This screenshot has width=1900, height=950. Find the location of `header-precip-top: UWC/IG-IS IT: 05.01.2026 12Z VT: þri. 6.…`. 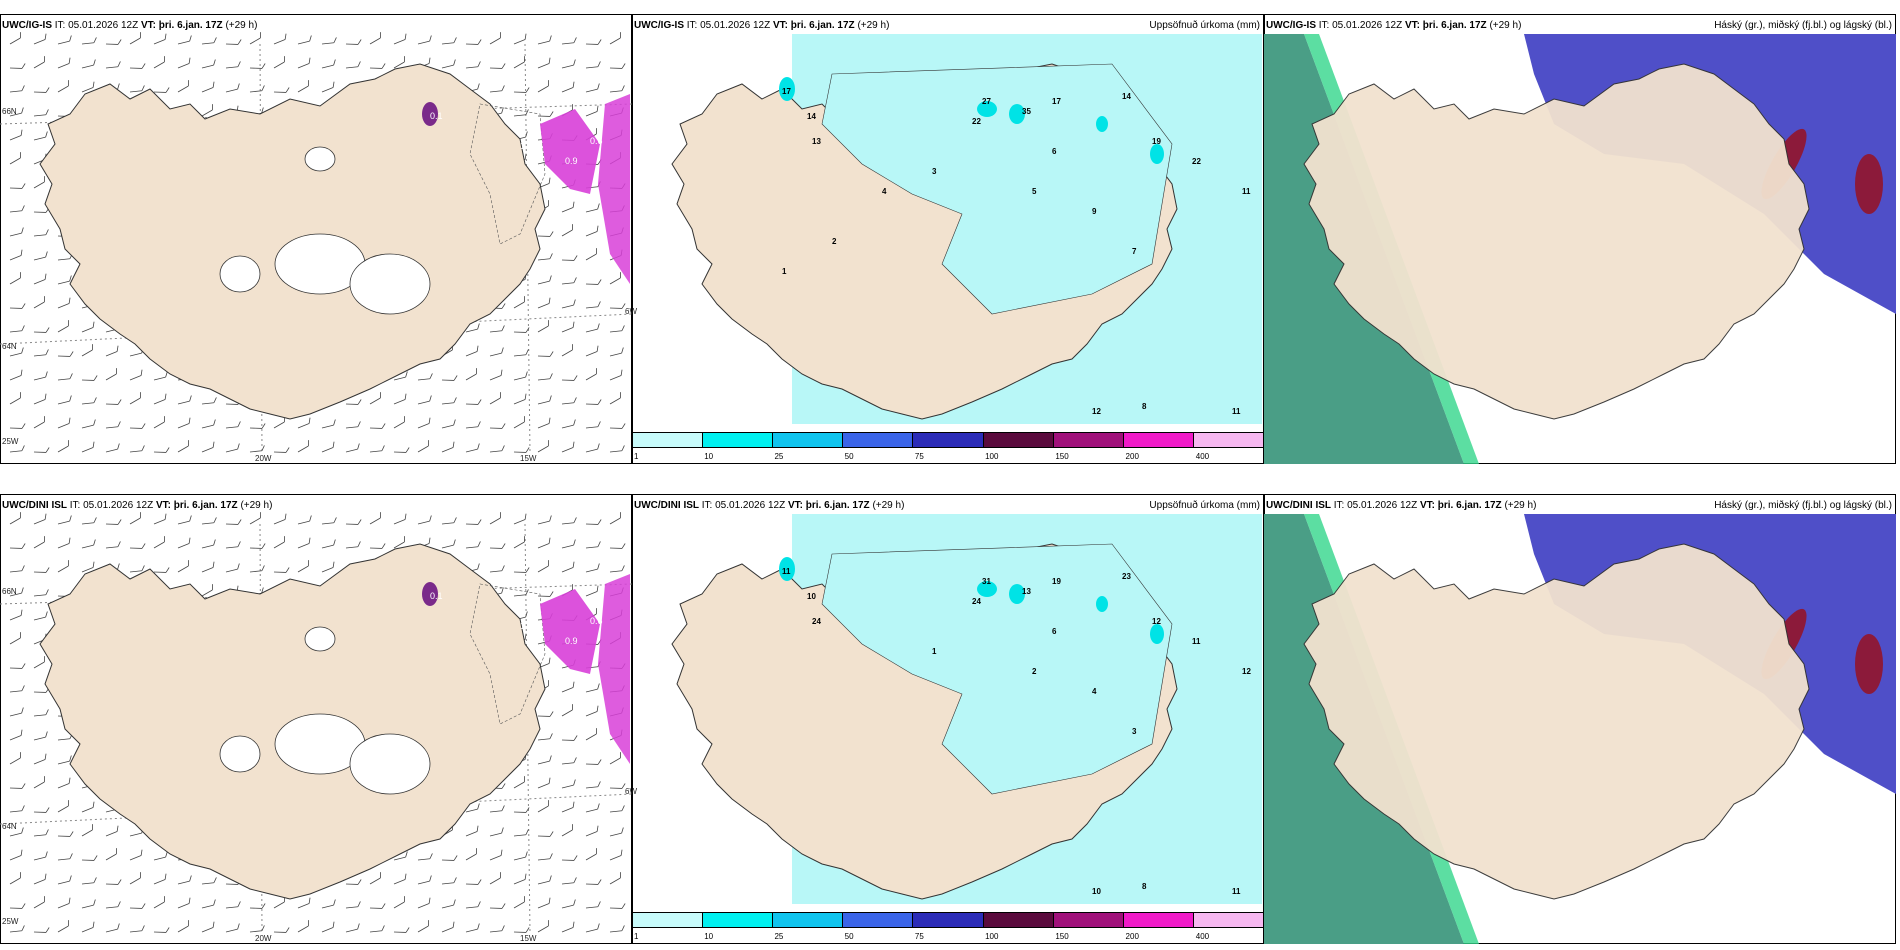

header-precip-top: UWC/IG-IS IT: 05.01.2026 12Z VT: þri. 6.… is located at coordinates (761, 25).